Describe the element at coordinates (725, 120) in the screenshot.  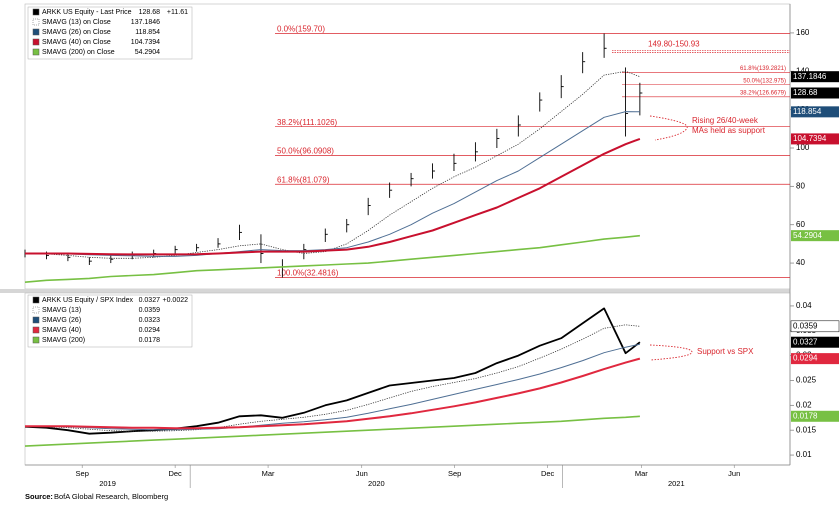
I see `annotation: Rising 26/40-week` at that location.